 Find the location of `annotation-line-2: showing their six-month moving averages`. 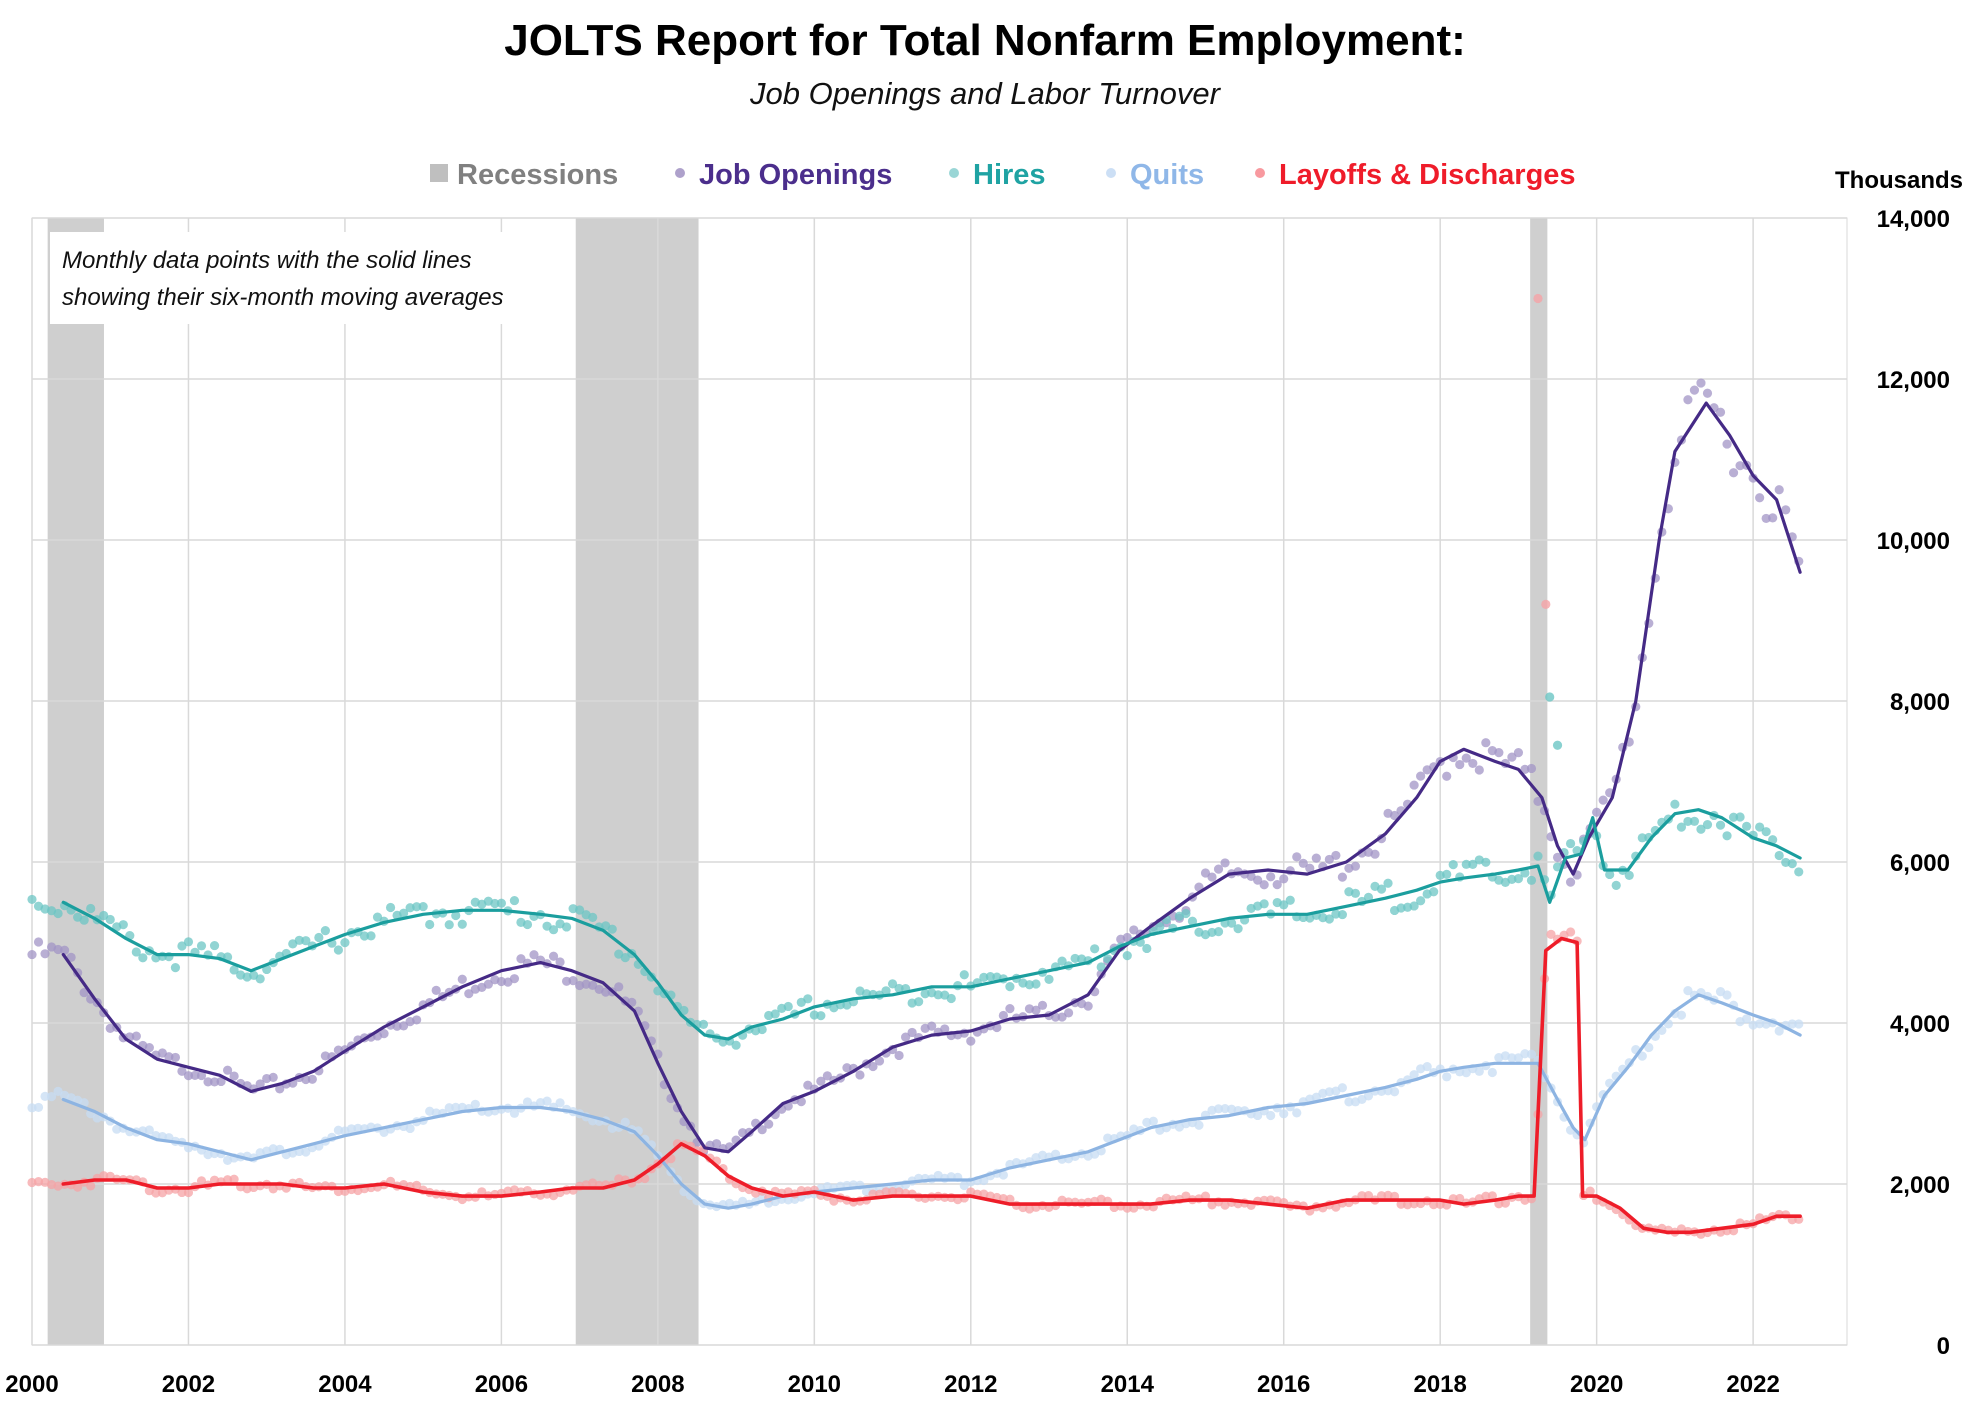

annotation-line-2: showing their six-month moving averages is located at coordinates (283, 297).